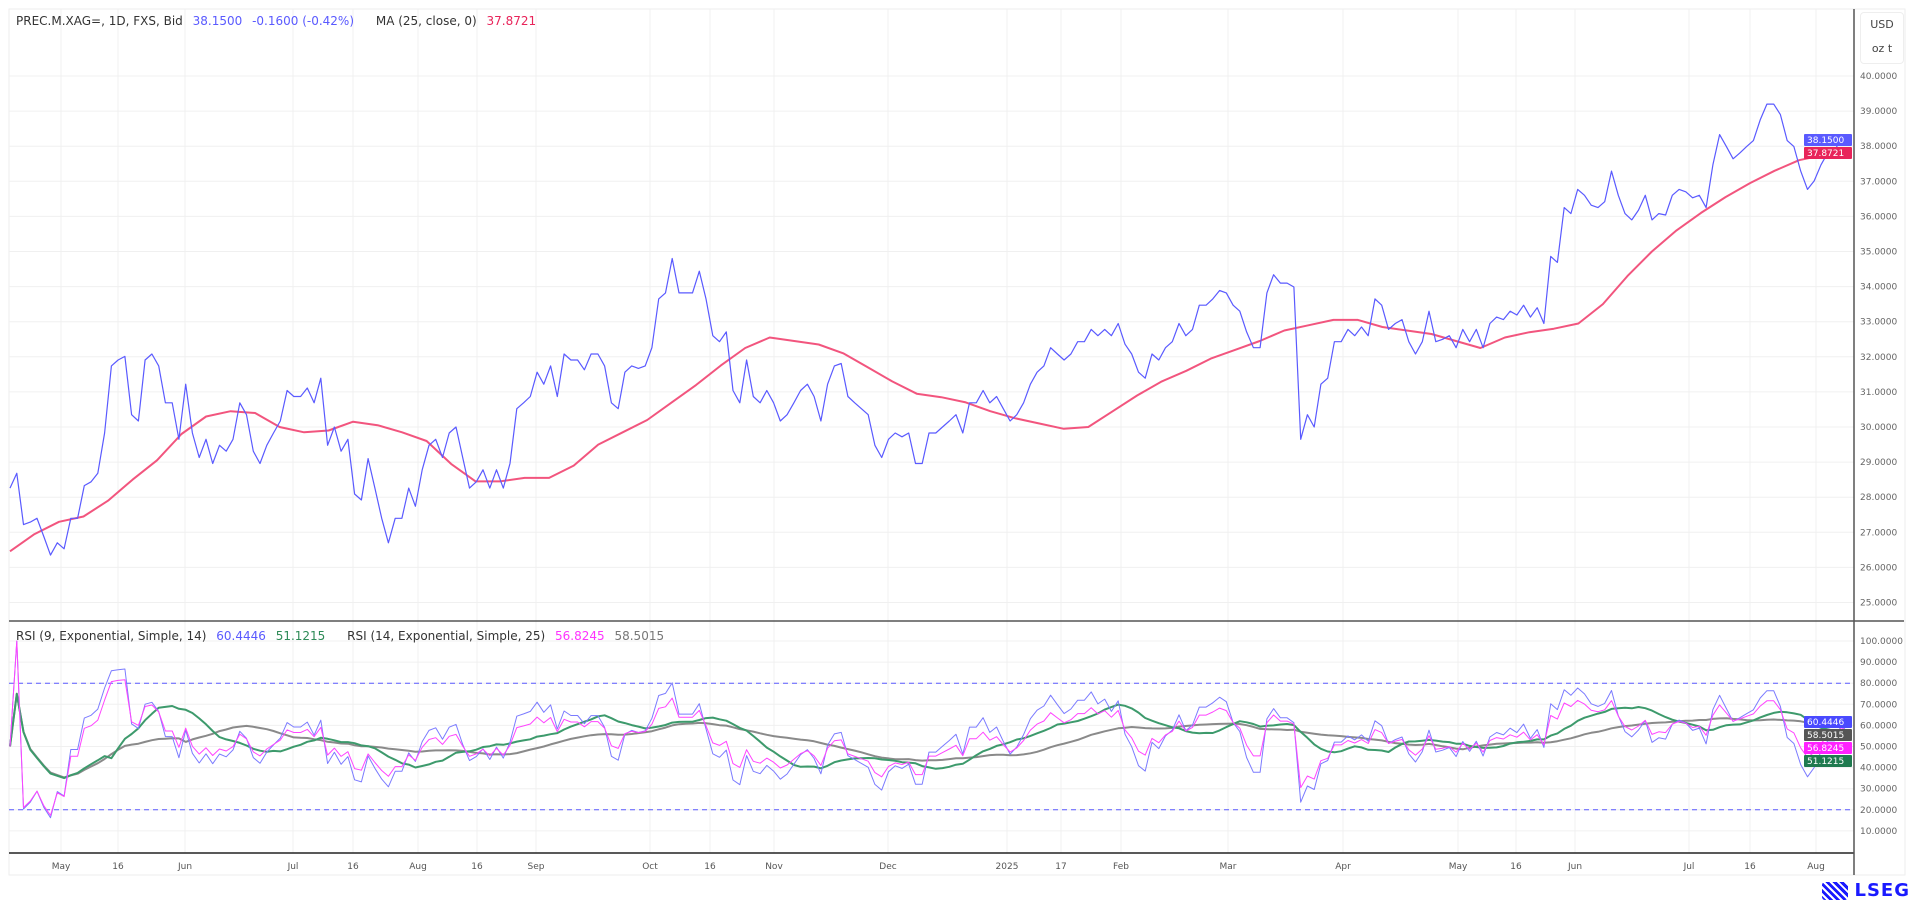 Image resolution: width=1916 pixels, height=905 pixels. Describe the element at coordinates (111, 636) in the screenshot. I see `rsi9-label: RSI (9, Exponential, Simple, 14)` at that location.